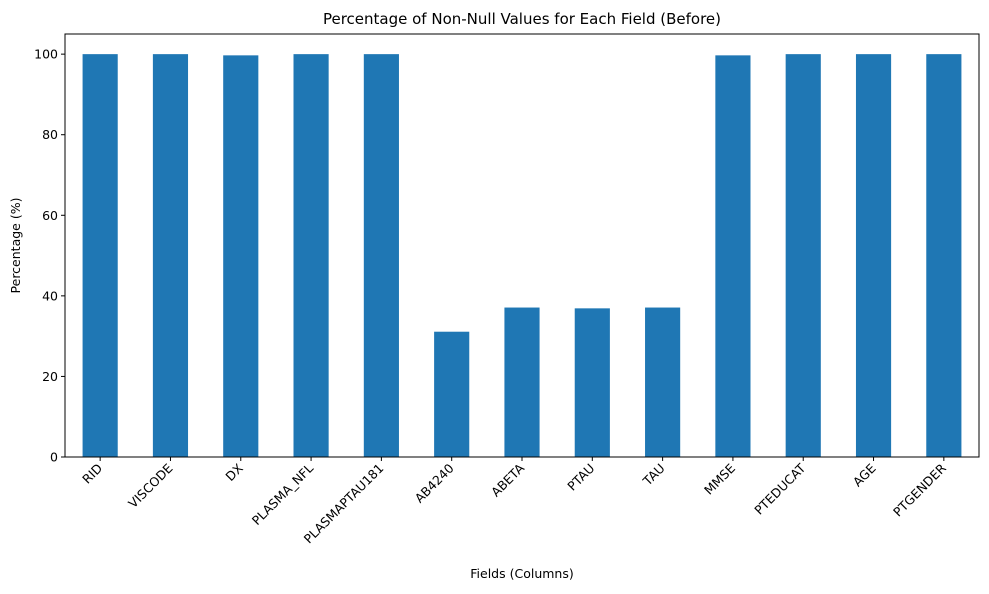 Image resolution: width=989 pixels, height=594 pixels. What do you see at coordinates (919, 489) in the screenshot?
I see `x-tick-label: PTGENDER` at bounding box center [919, 489].